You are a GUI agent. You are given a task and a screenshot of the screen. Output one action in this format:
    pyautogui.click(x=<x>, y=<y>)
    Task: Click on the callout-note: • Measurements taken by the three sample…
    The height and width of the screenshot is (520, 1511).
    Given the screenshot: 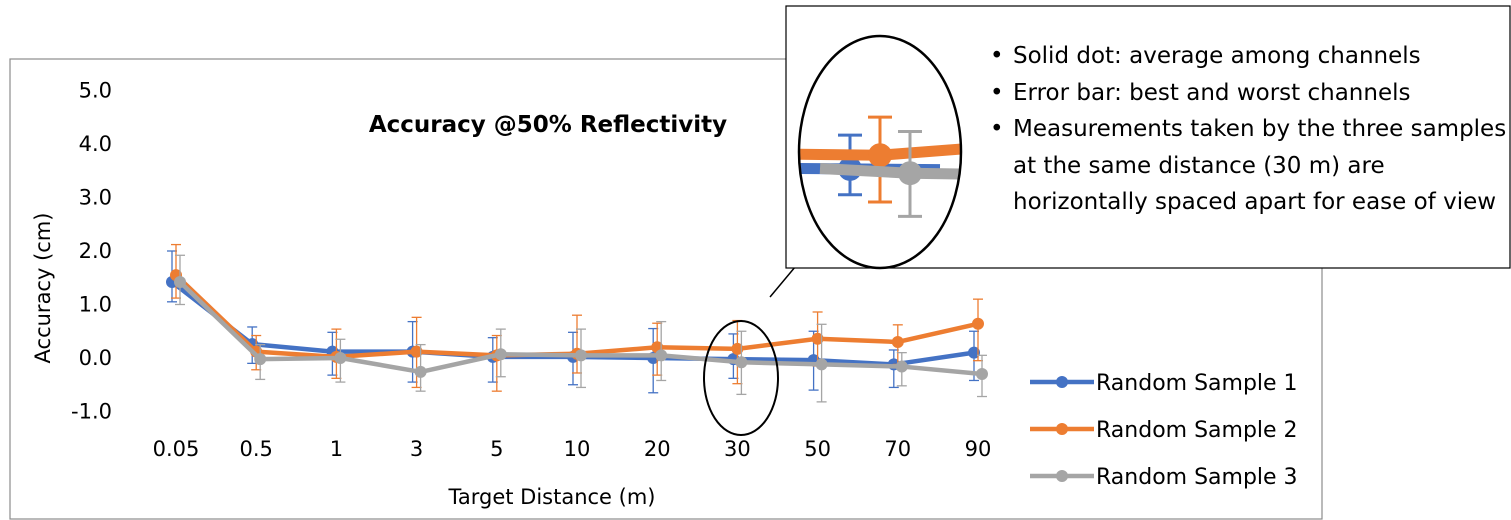 What is the action you would take?
    pyautogui.click(x=1249, y=129)
    